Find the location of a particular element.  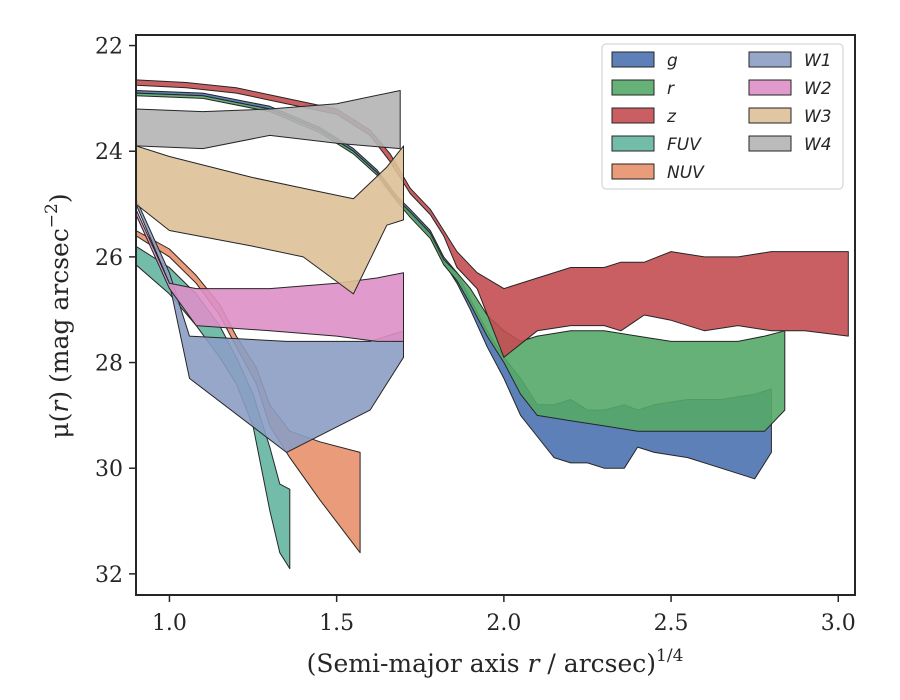

y-tick-label: 30 is located at coordinates (109, 469).